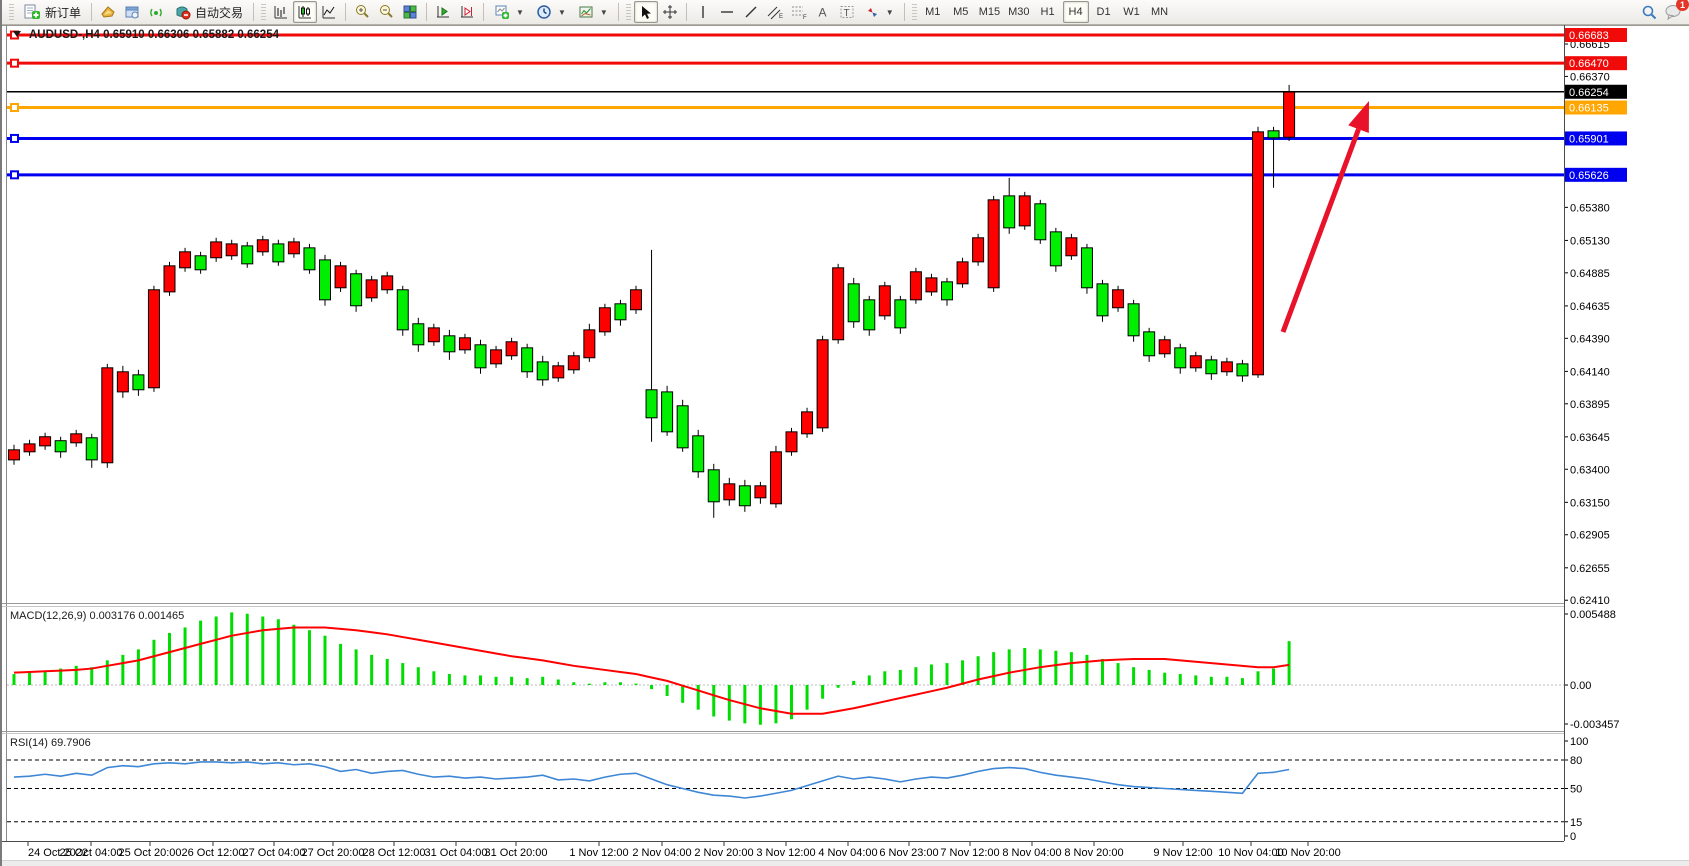 Image resolution: width=1689 pixels, height=866 pixels. What do you see at coordinates (872, 12) in the screenshot?
I see `arrow-objects-icon` at bounding box center [872, 12].